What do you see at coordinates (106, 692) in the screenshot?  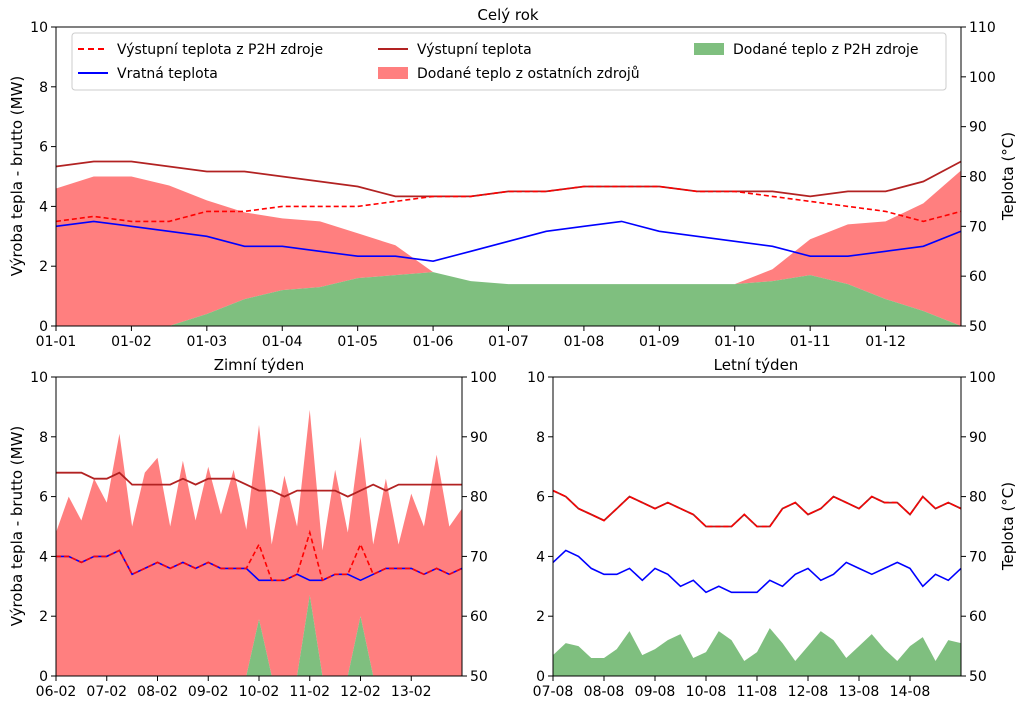 I see `winter-xtick-label: 07-02` at bounding box center [106, 692].